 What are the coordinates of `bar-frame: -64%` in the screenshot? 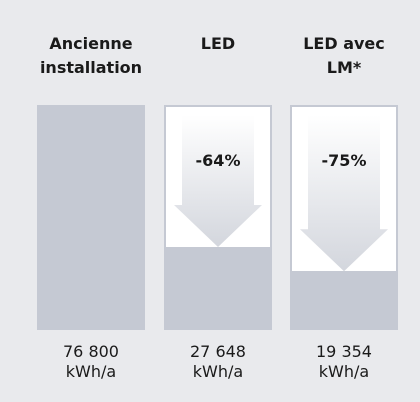 It's located at (218, 217).